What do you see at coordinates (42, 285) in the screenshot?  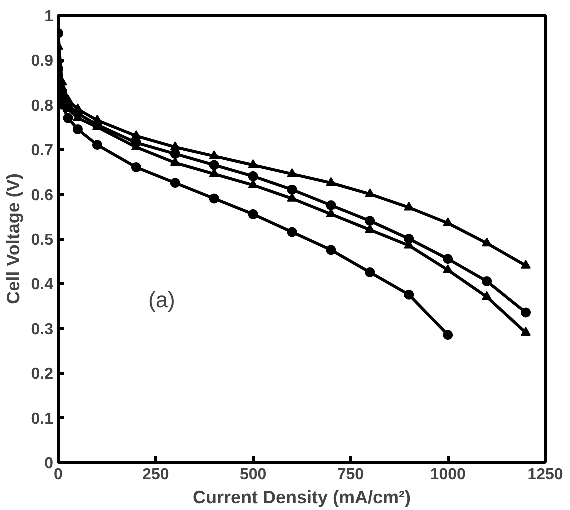 I see `y-tick-label: 0.4` at bounding box center [42, 285].